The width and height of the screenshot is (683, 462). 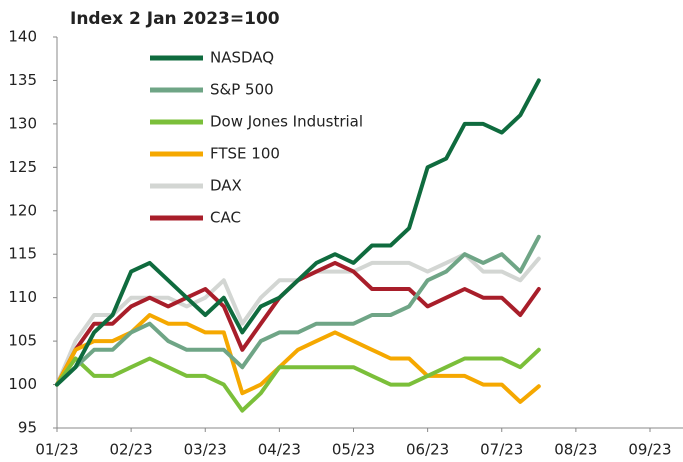 What do you see at coordinates (56, 450) in the screenshot?
I see `x-tick-label: 01/23` at bounding box center [56, 450].